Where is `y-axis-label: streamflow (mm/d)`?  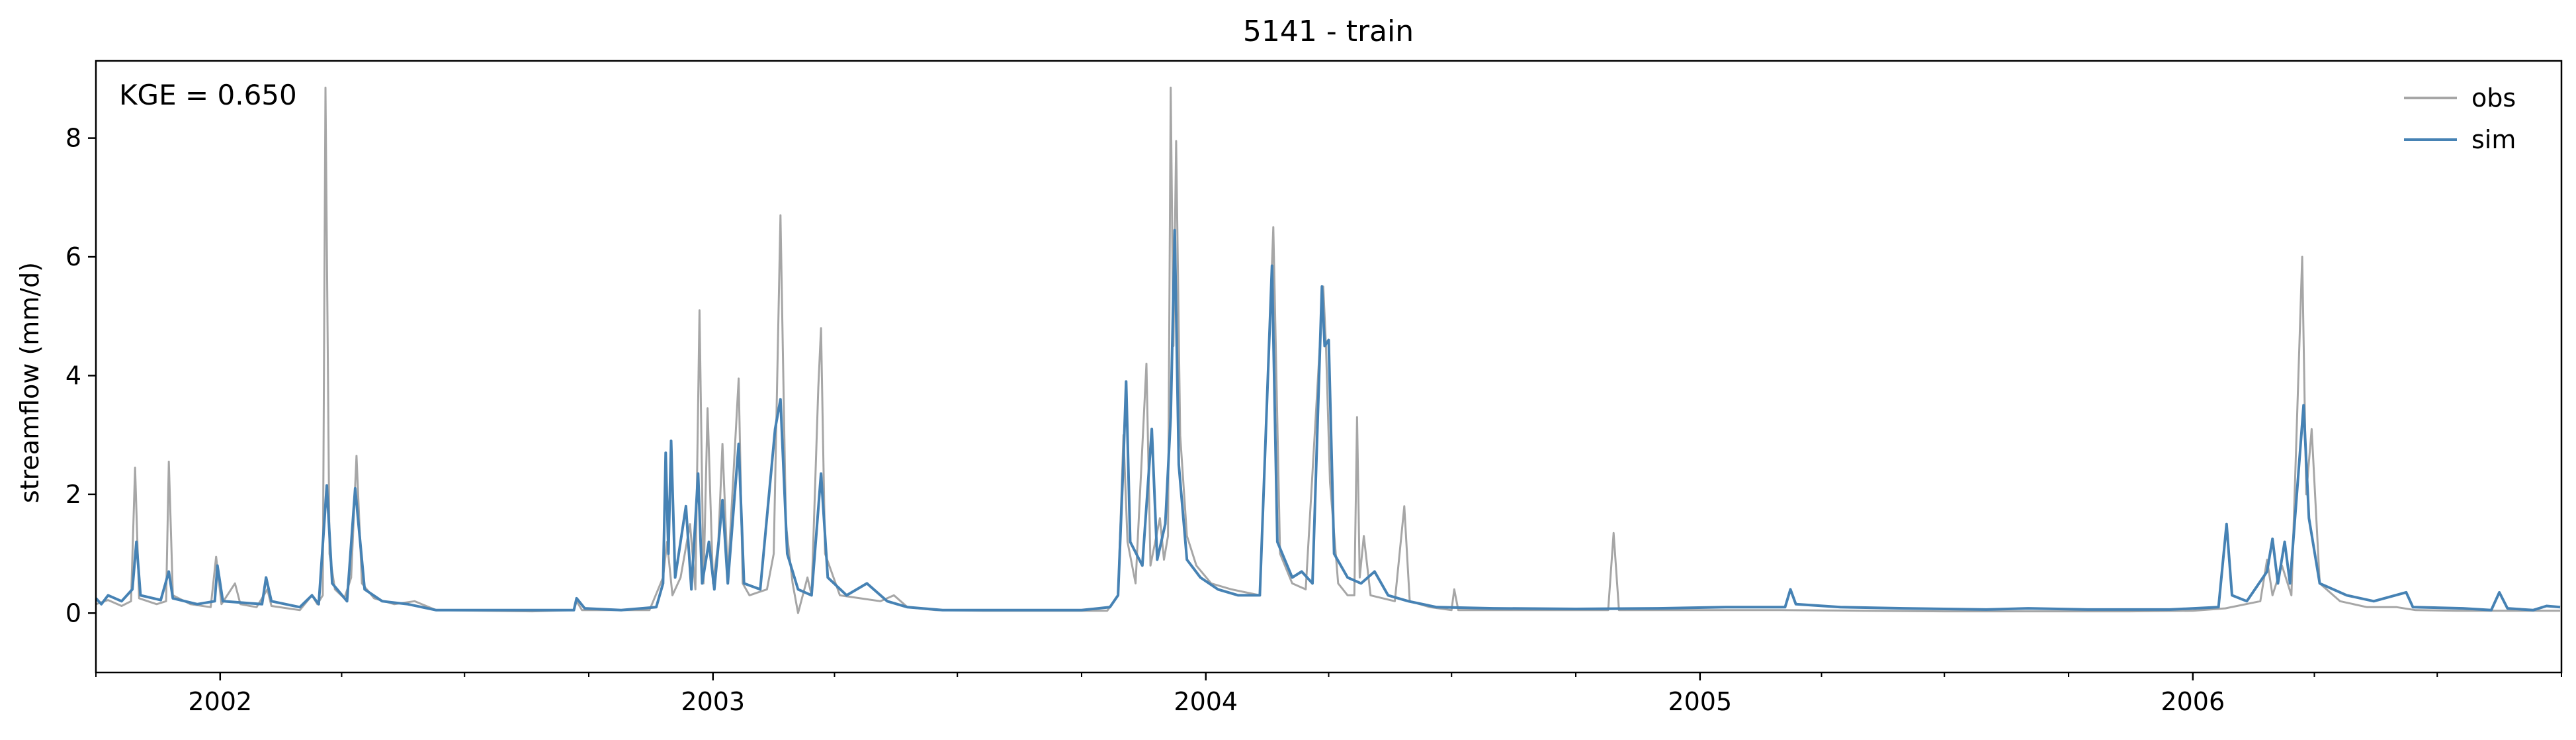 y-axis-label: streamflow (mm/d) is located at coordinates (29, 382).